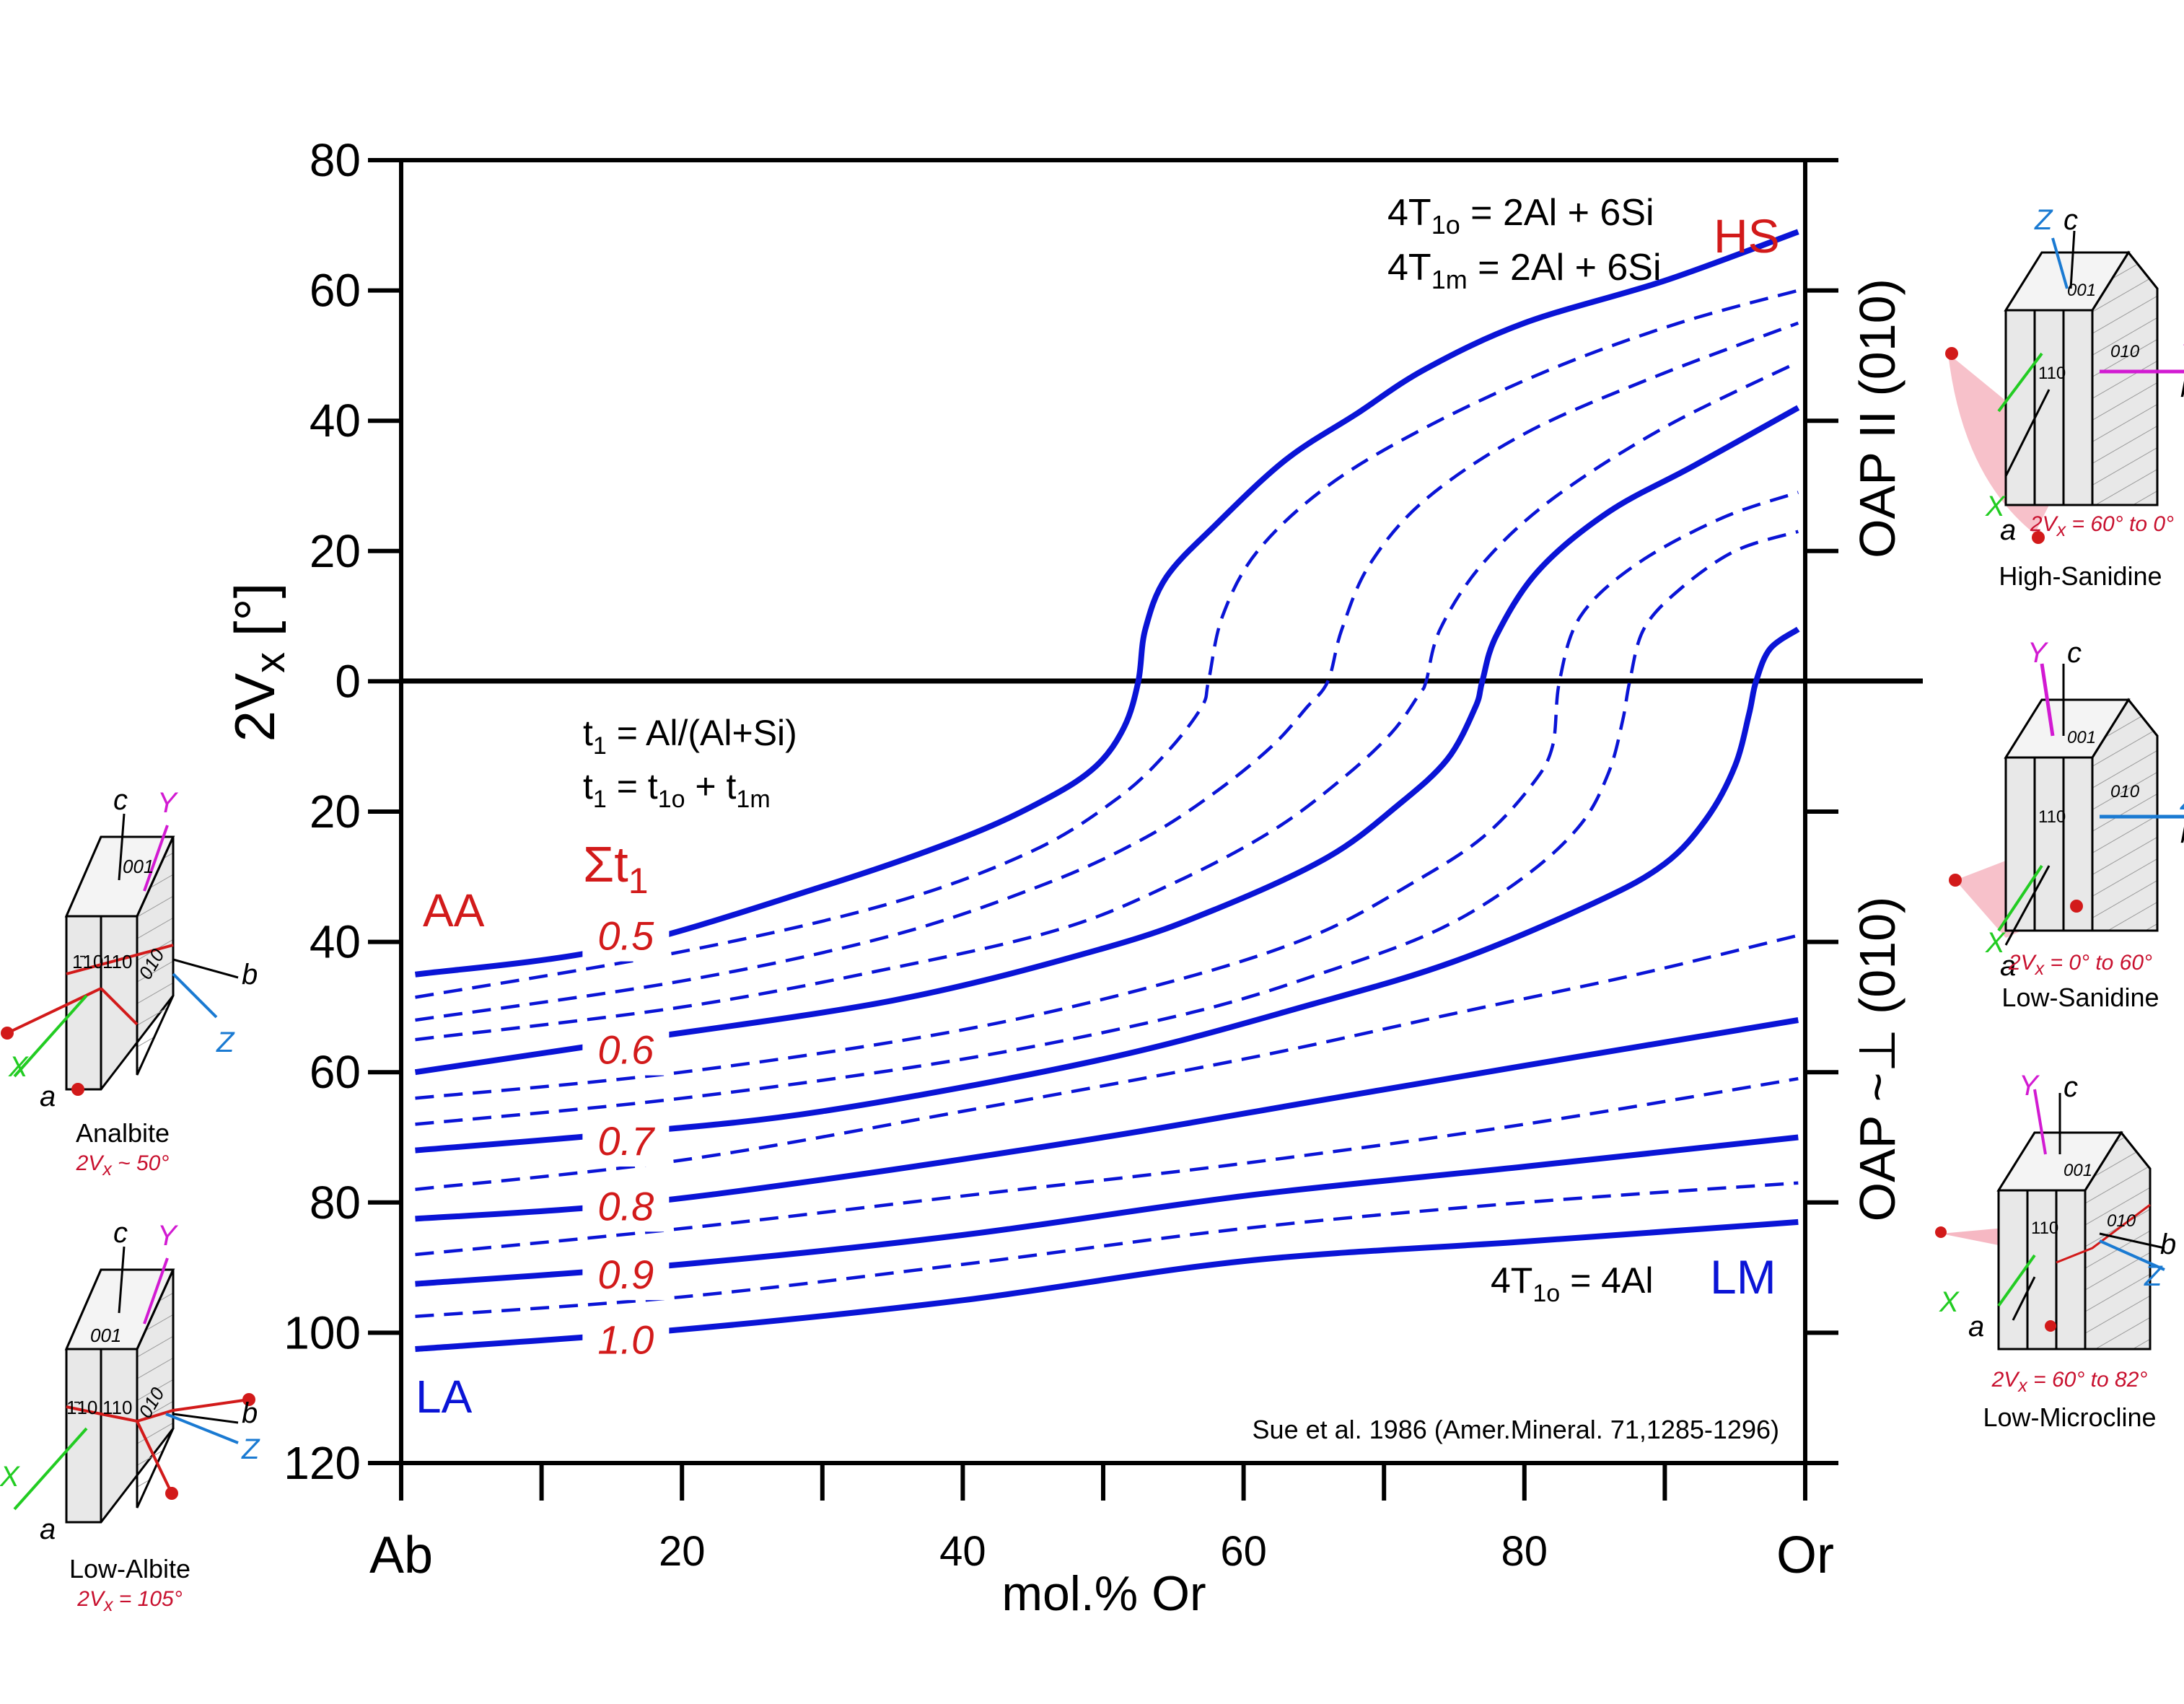 Image resolution: width=2184 pixels, height=1704 pixels. What do you see at coordinates (626, 1141) in the screenshot?
I see `series-label-7: 0.7` at bounding box center [626, 1141].